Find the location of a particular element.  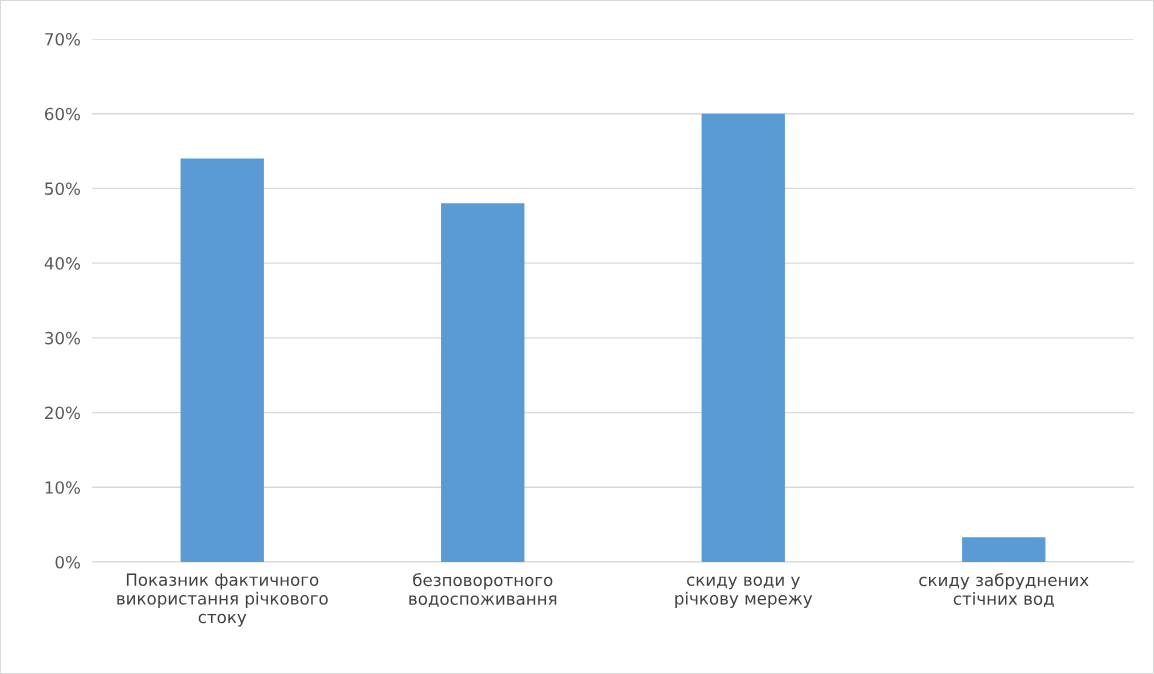

y-tick-label: 30% is located at coordinates (62, 338).